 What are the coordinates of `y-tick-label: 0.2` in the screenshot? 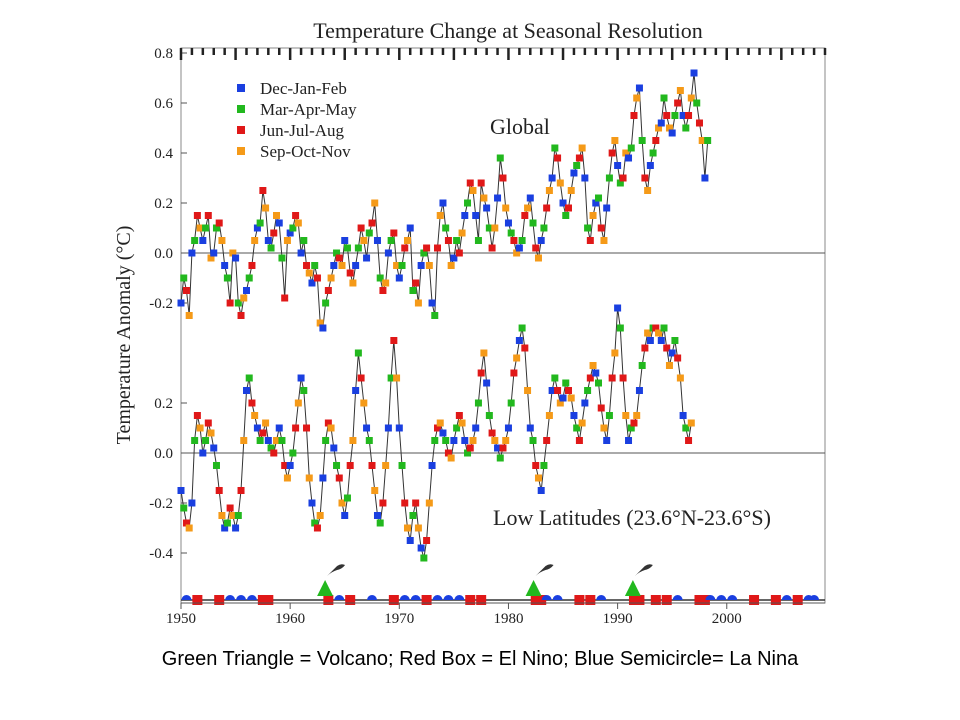 It's located at (163, 404).